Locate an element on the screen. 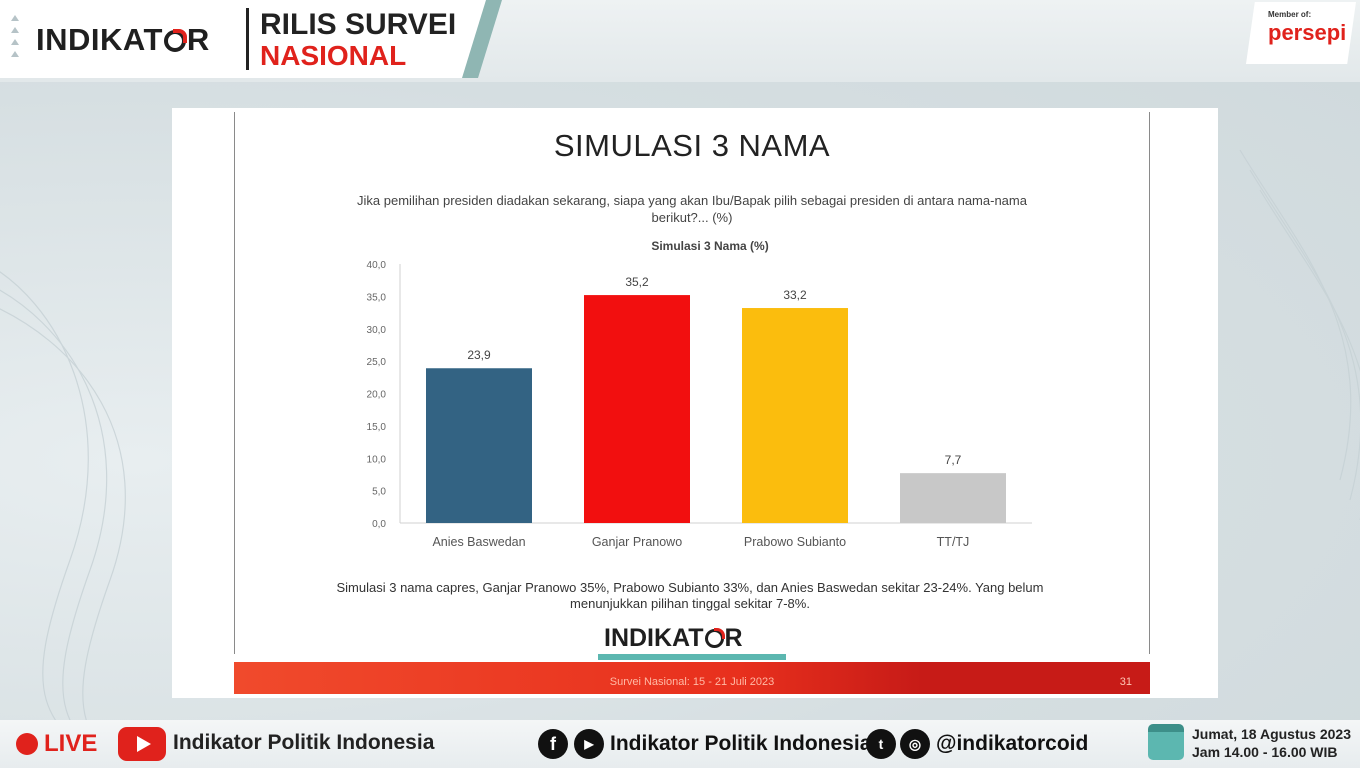  scroll-arrows-icon is located at coordinates (15, 37).